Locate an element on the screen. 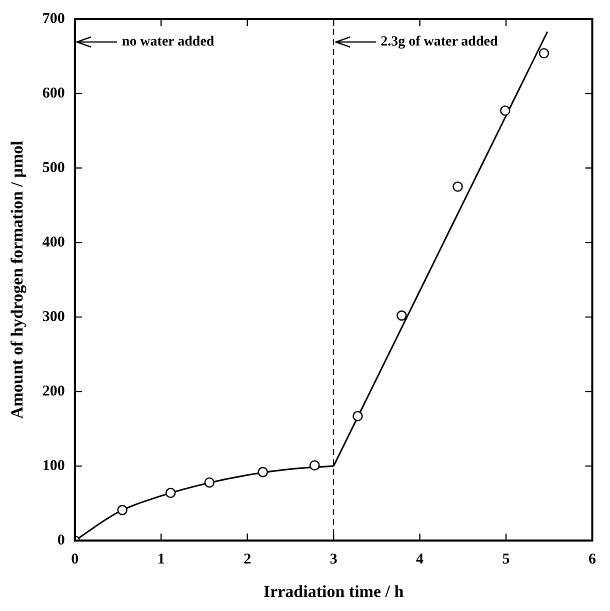 The width and height of the screenshot is (610, 611). x-tick-label: 1 is located at coordinates (161, 559).